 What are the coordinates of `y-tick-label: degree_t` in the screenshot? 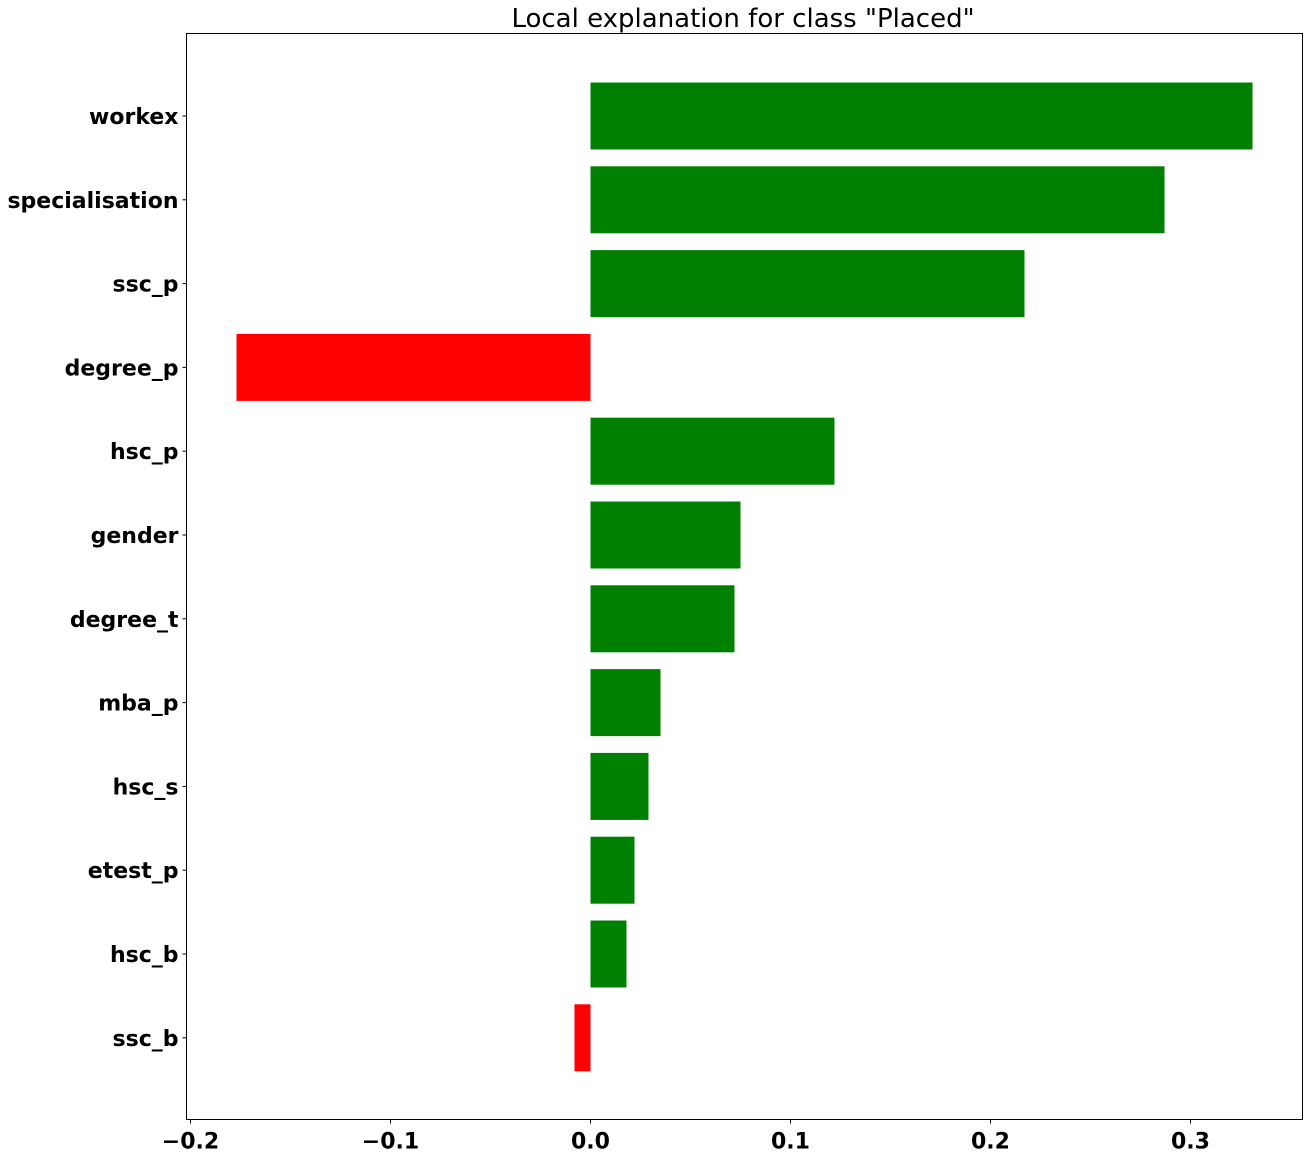 It's located at (124, 620).